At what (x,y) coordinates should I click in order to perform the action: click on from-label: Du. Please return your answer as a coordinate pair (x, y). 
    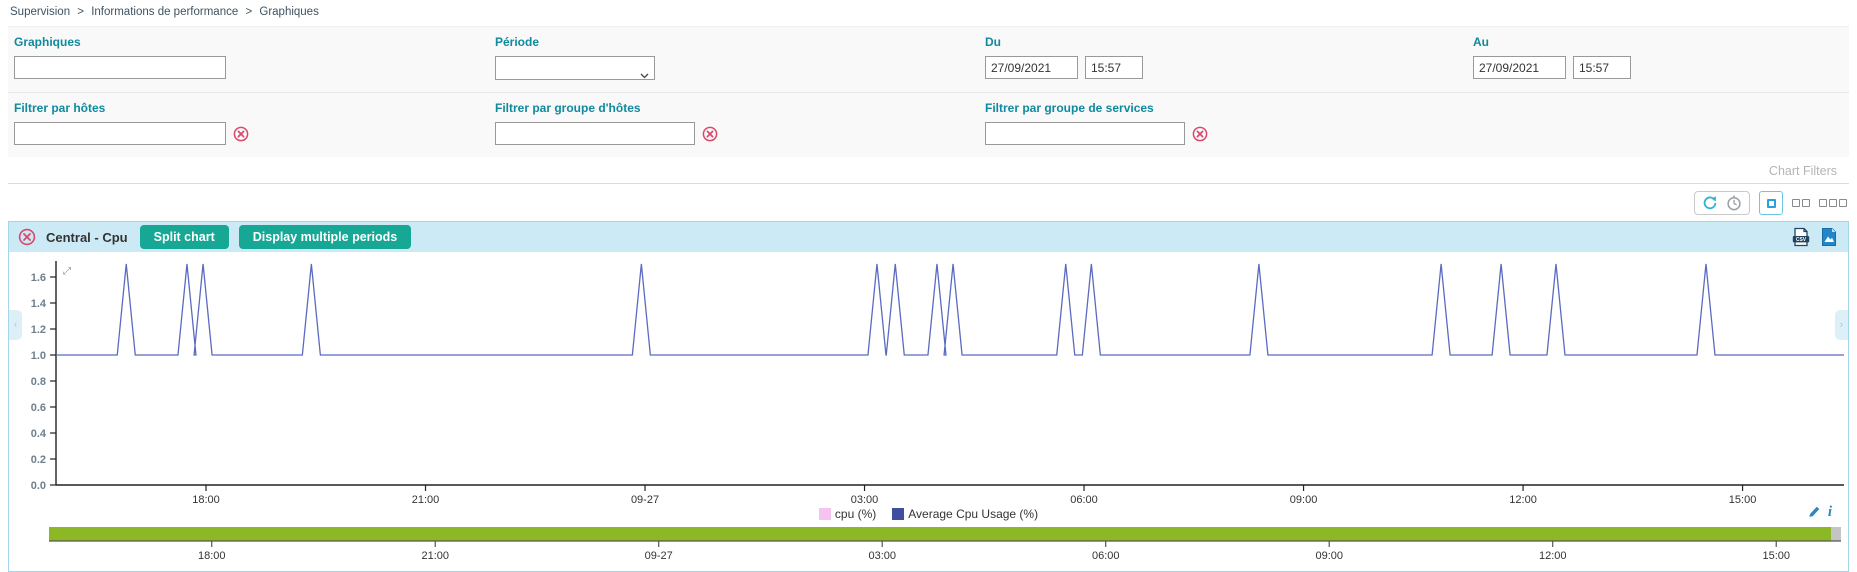
    Looking at the image, I should click on (993, 42).